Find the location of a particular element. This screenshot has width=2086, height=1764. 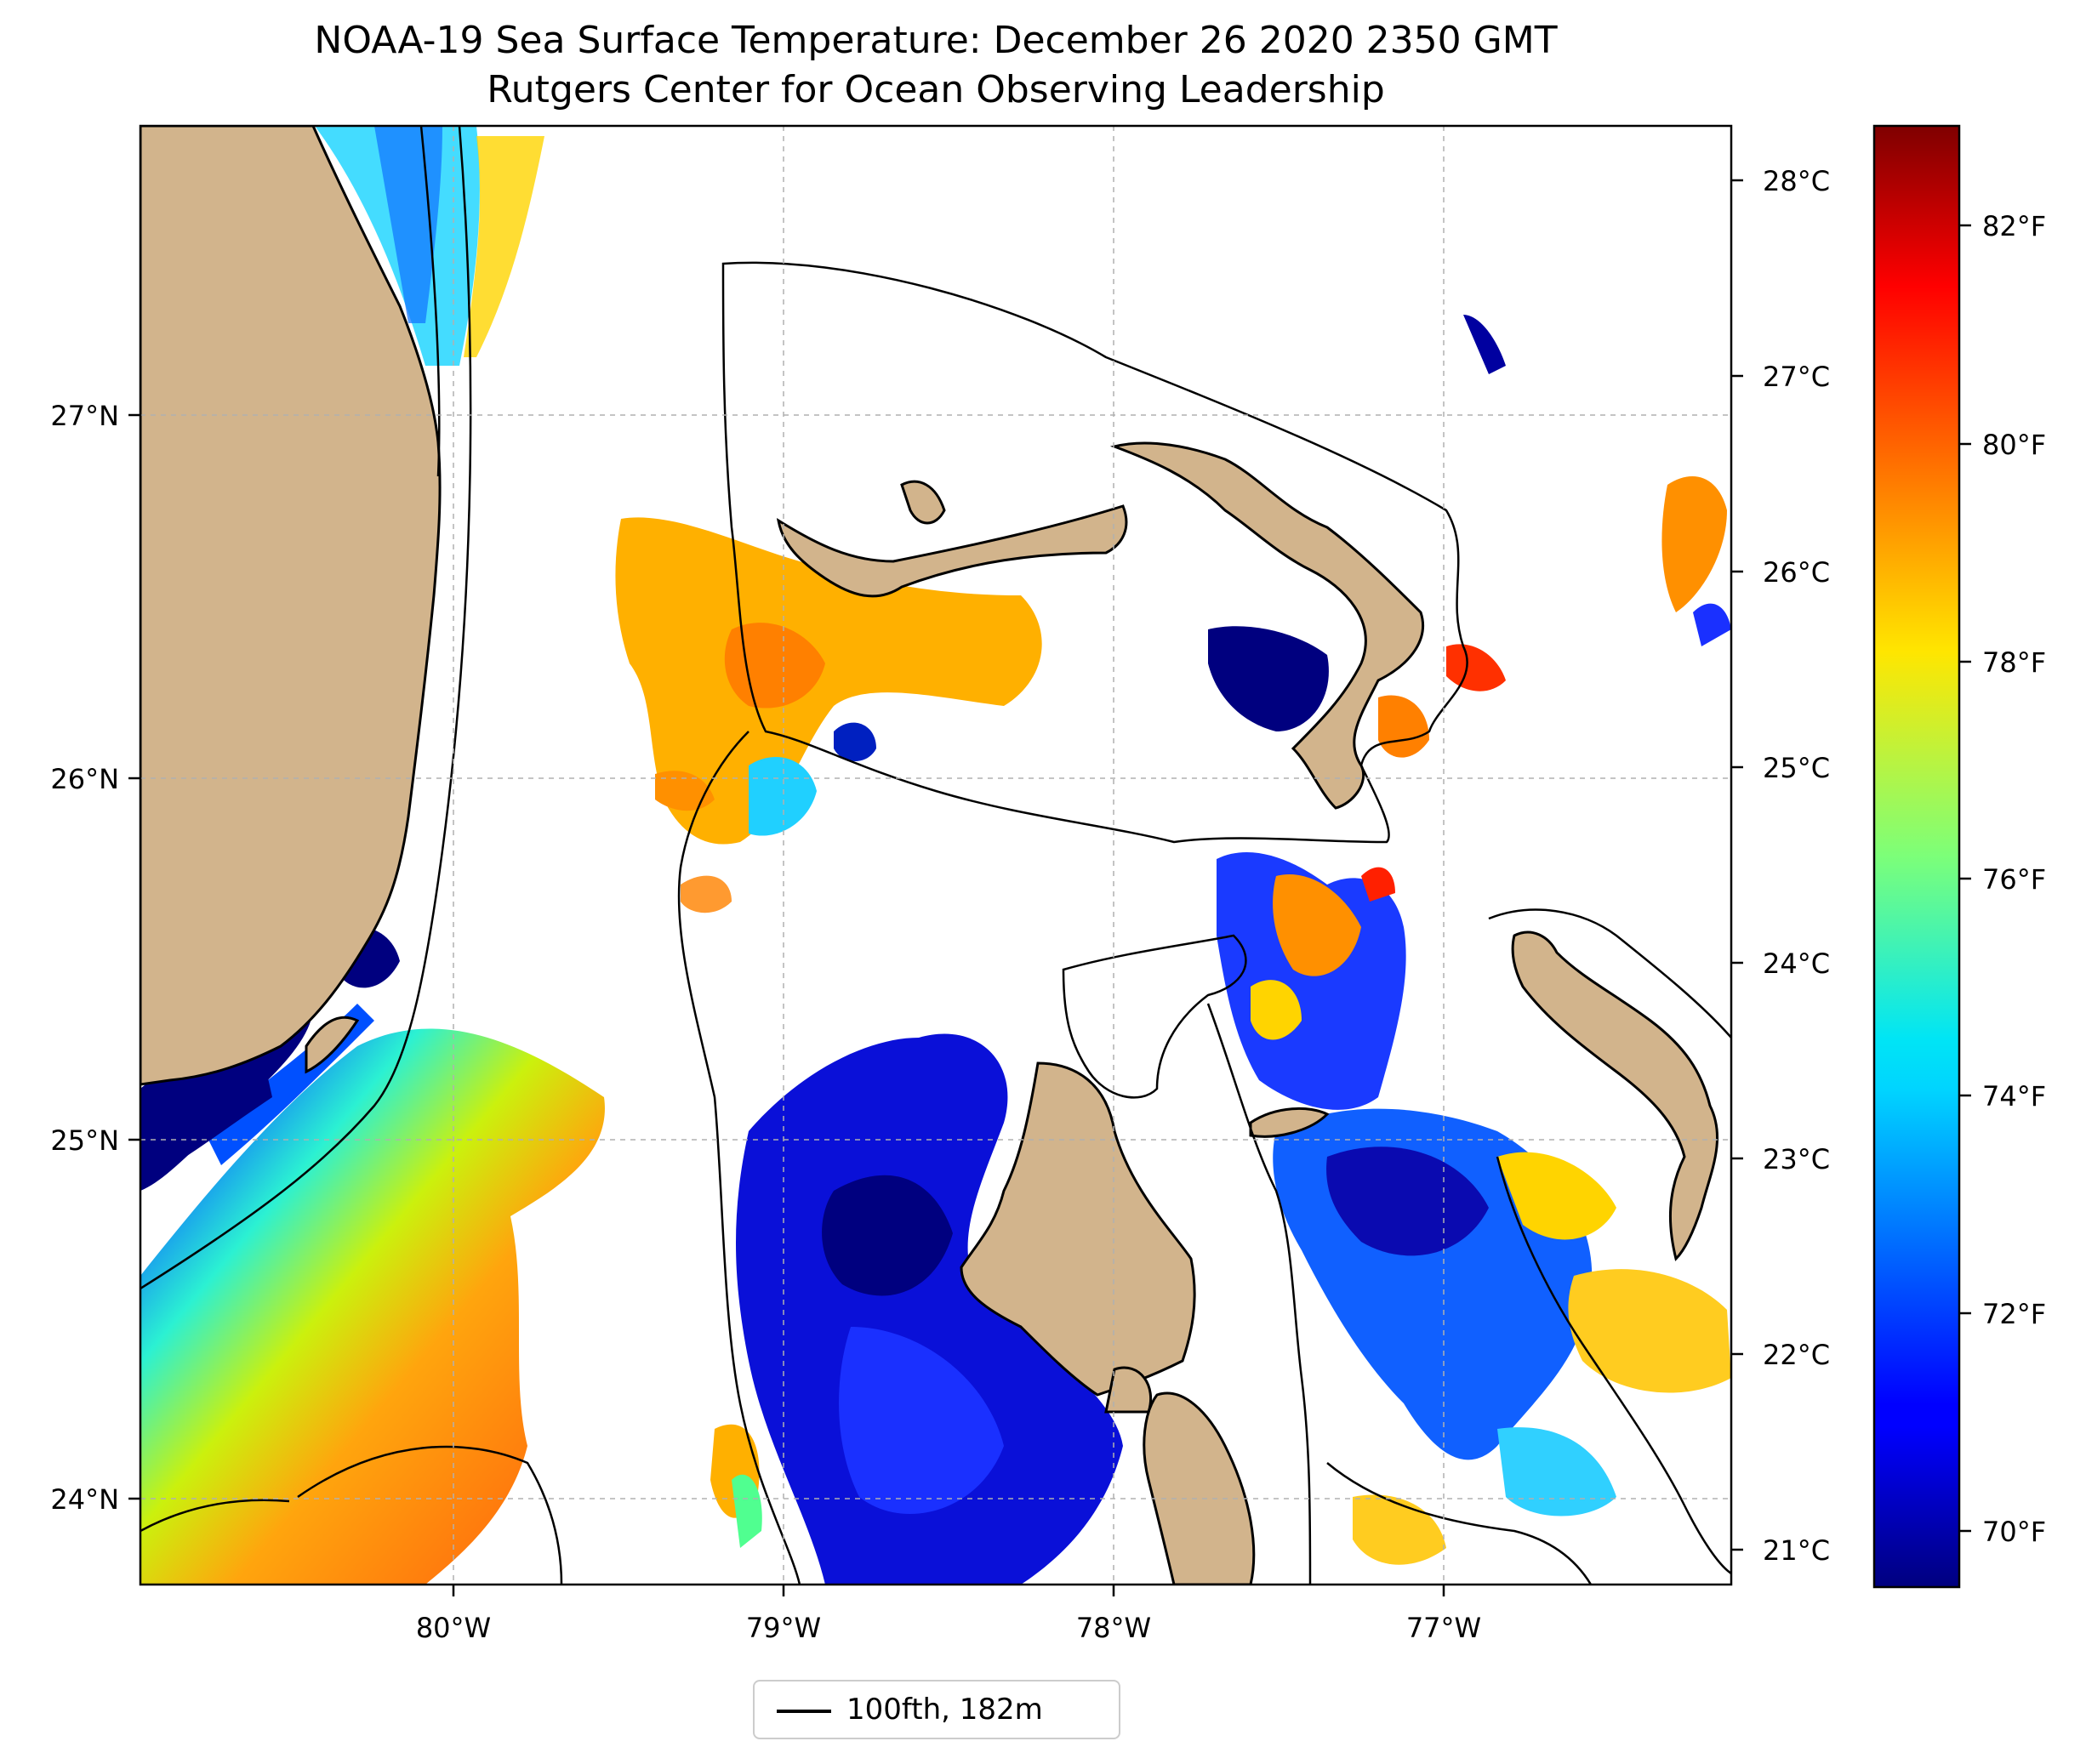

lat-label-25n: 25°N is located at coordinates (84, 1140).